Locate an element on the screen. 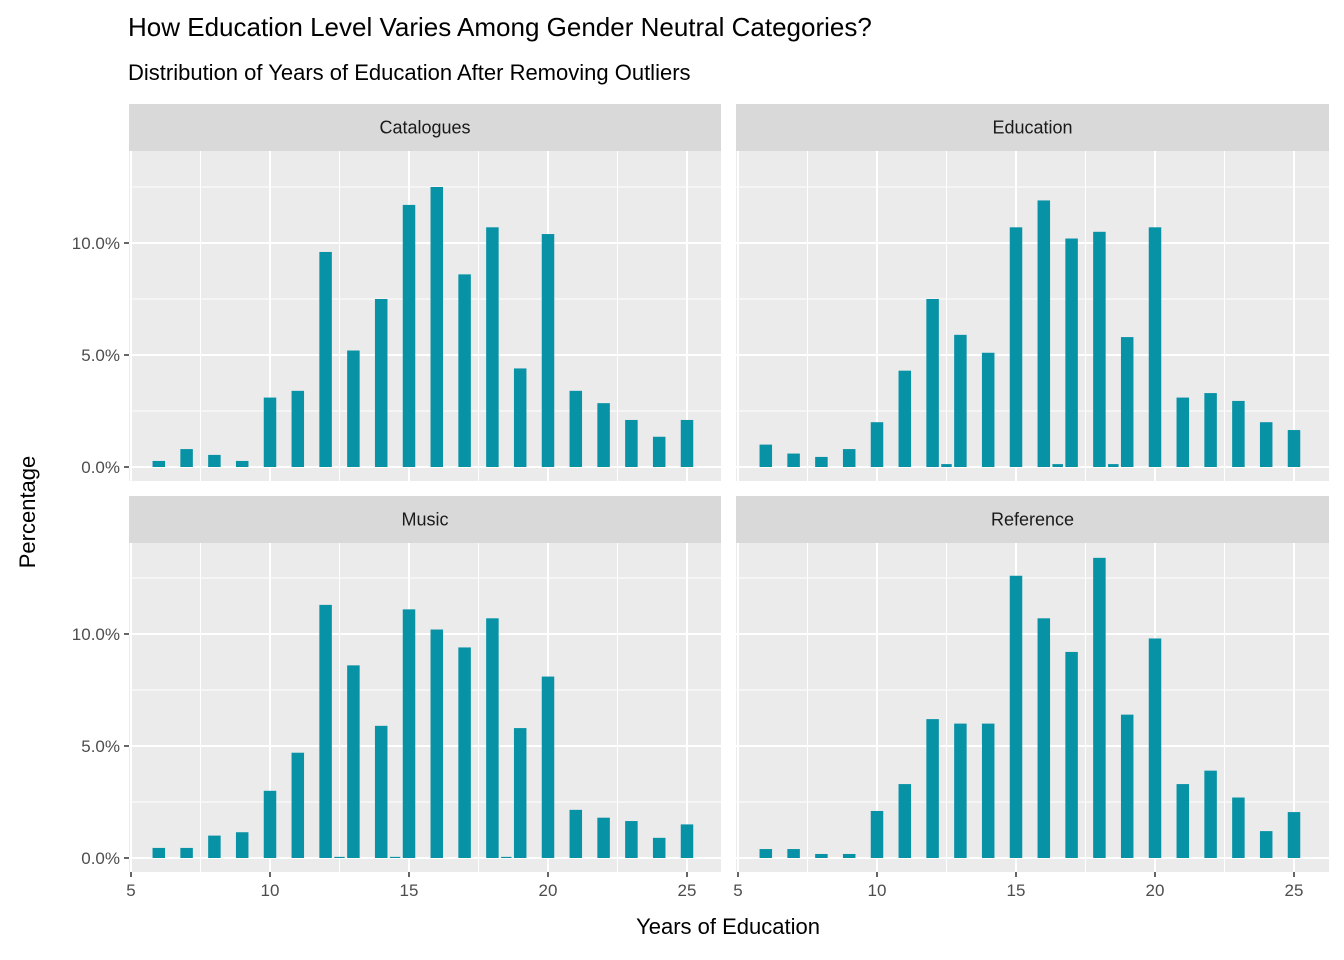  facet-strip-label: Music is located at coordinates (424, 520).